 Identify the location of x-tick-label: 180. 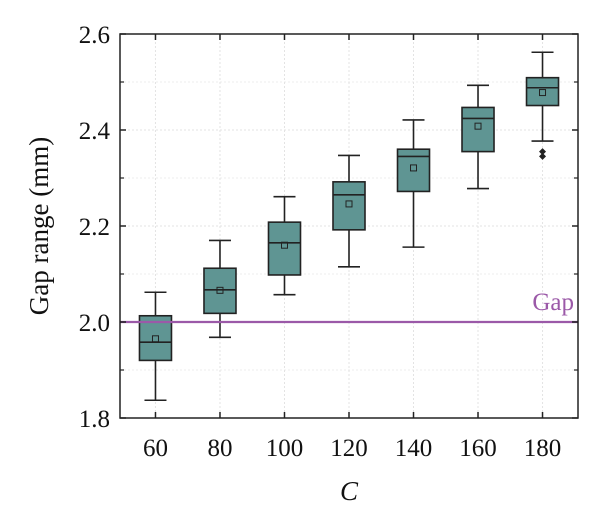
(543, 448).